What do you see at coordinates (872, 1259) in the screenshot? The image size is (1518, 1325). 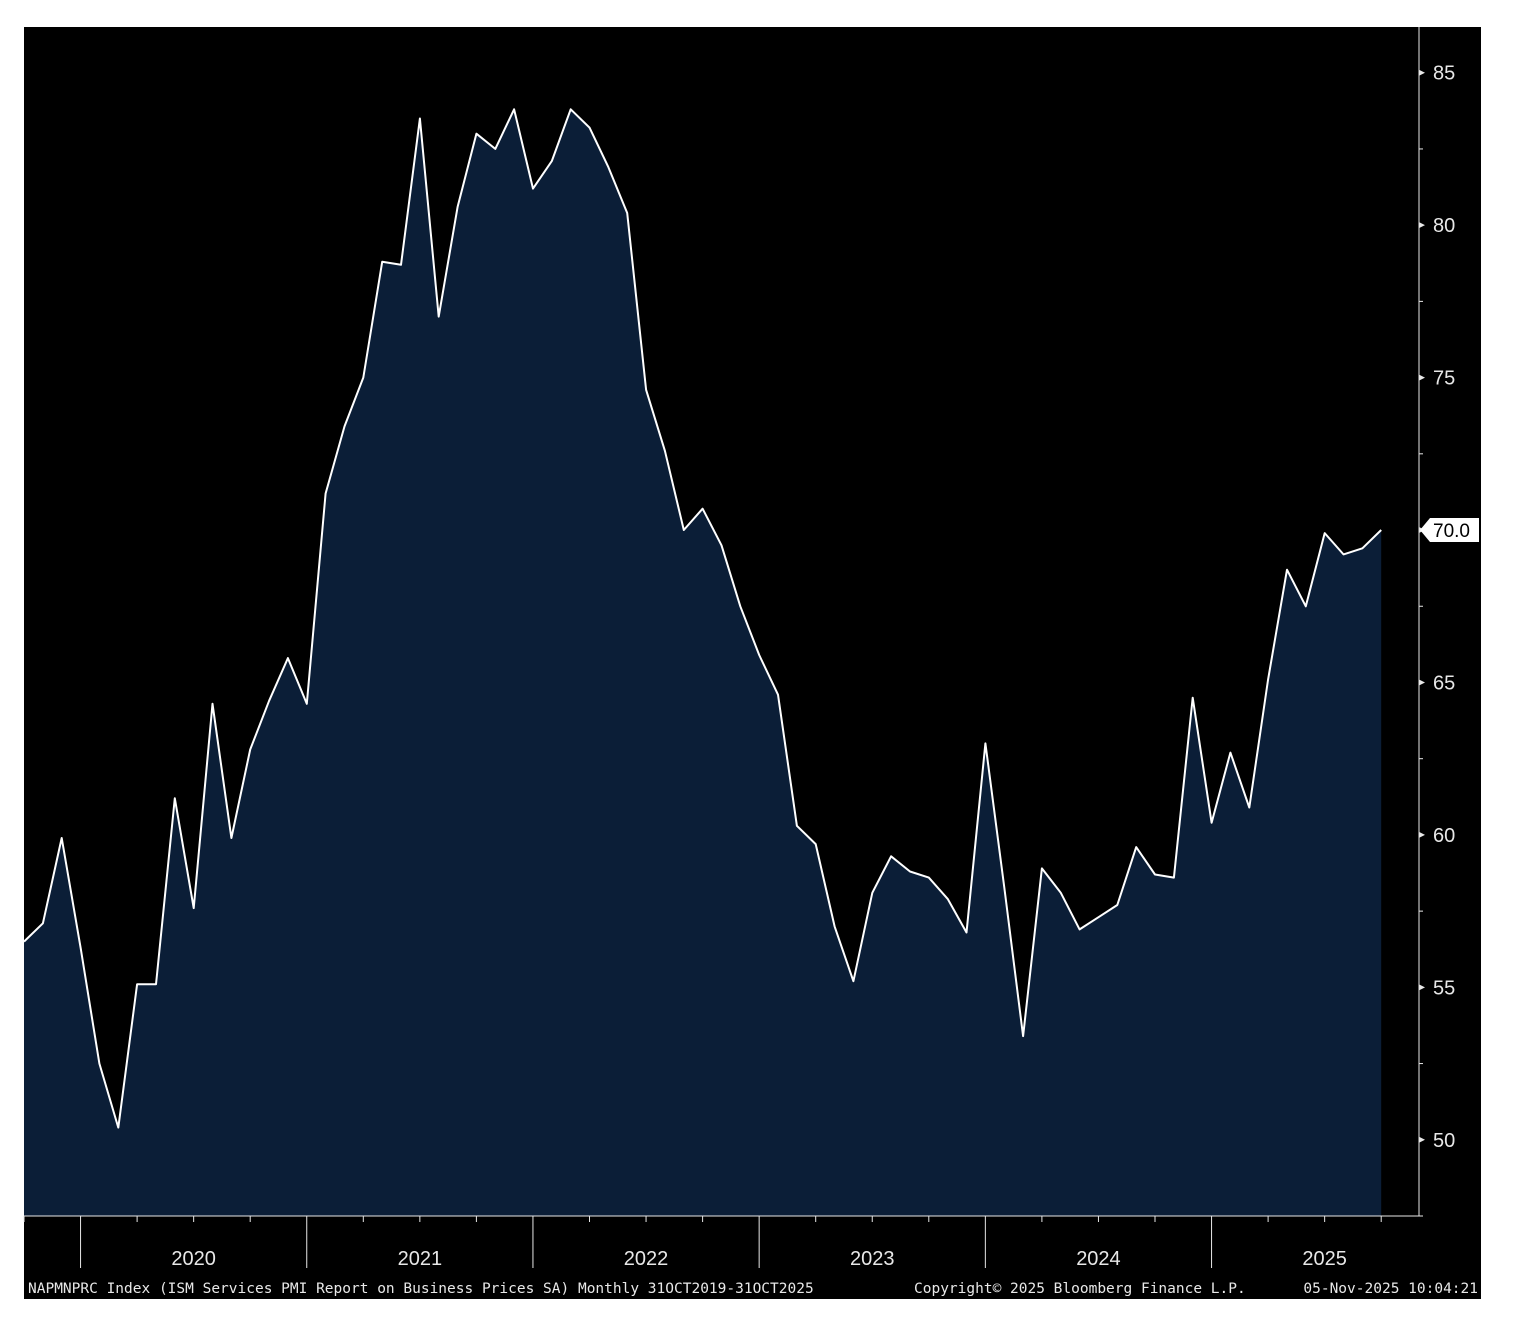 I see `x-year-label-2023: 2023` at bounding box center [872, 1259].